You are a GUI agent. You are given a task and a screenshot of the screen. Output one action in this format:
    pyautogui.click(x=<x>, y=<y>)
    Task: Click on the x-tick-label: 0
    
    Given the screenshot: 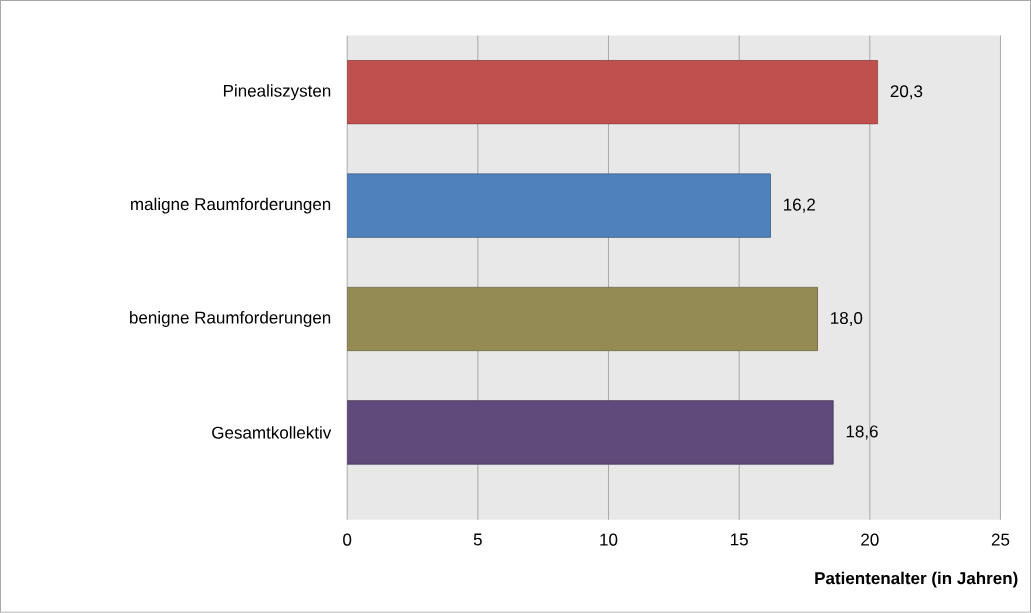 What is the action you would take?
    pyautogui.click(x=347, y=539)
    